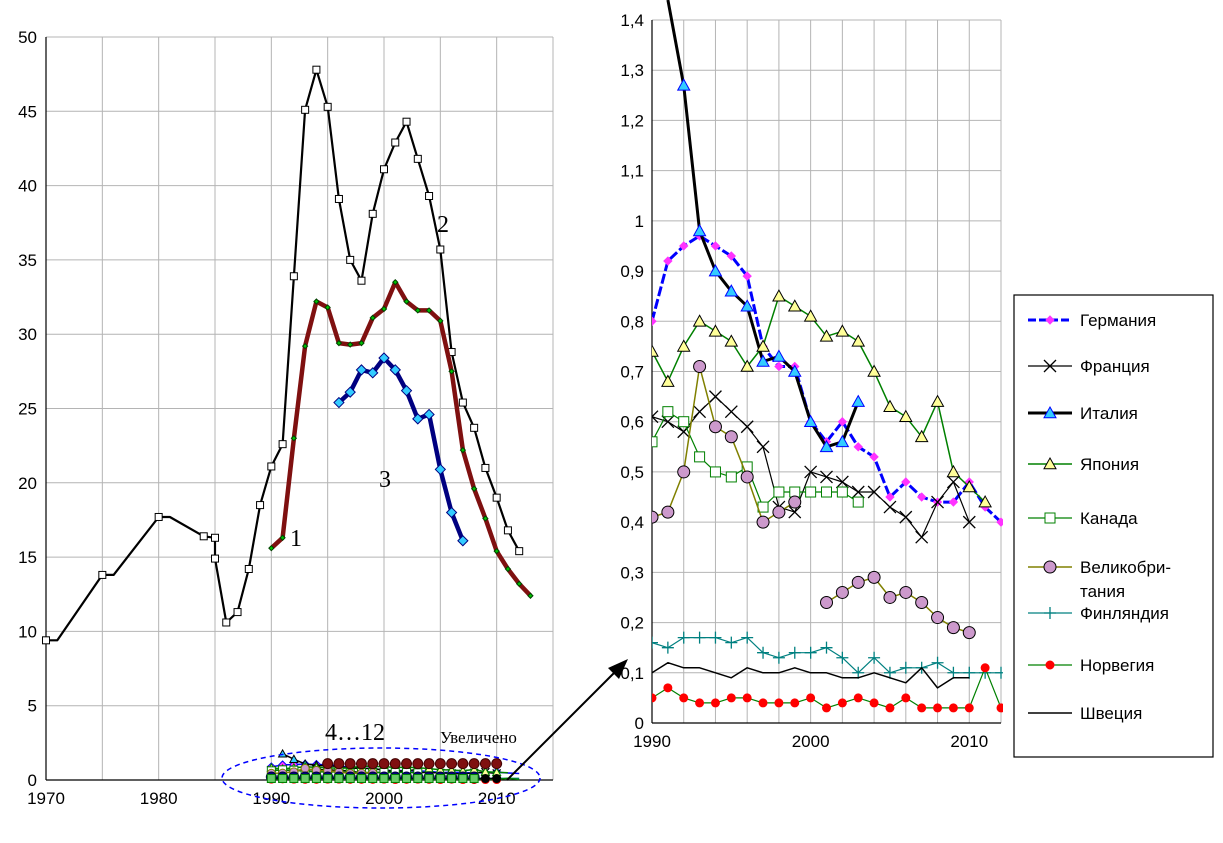 This screenshot has height=843, width=1223. Describe the element at coordinates (1115, 366) in the screenshot. I see `legend-label: Франция` at that location.